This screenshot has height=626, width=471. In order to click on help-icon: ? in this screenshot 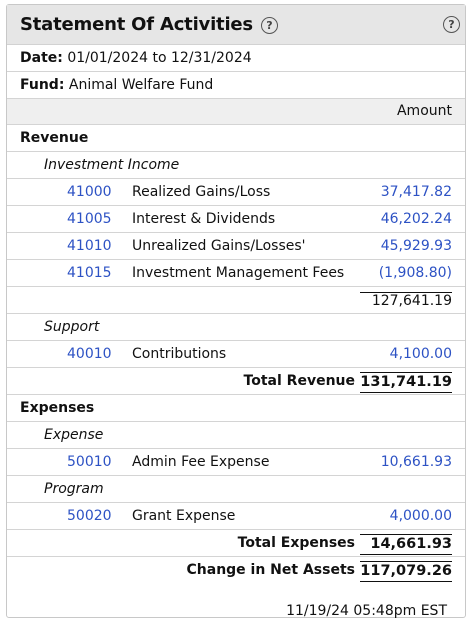, I will do `click(269, 25)`.